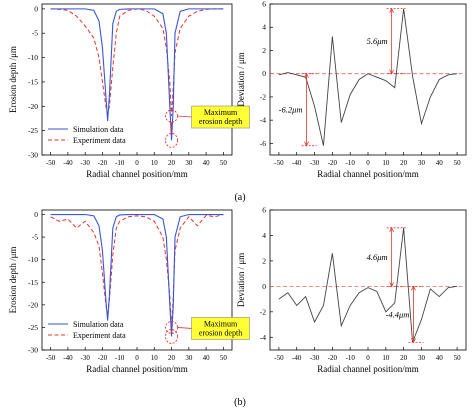 This screenshot has width=474, height=412. I want to click on annotation-label: 4.6μm, so click(377, 257).